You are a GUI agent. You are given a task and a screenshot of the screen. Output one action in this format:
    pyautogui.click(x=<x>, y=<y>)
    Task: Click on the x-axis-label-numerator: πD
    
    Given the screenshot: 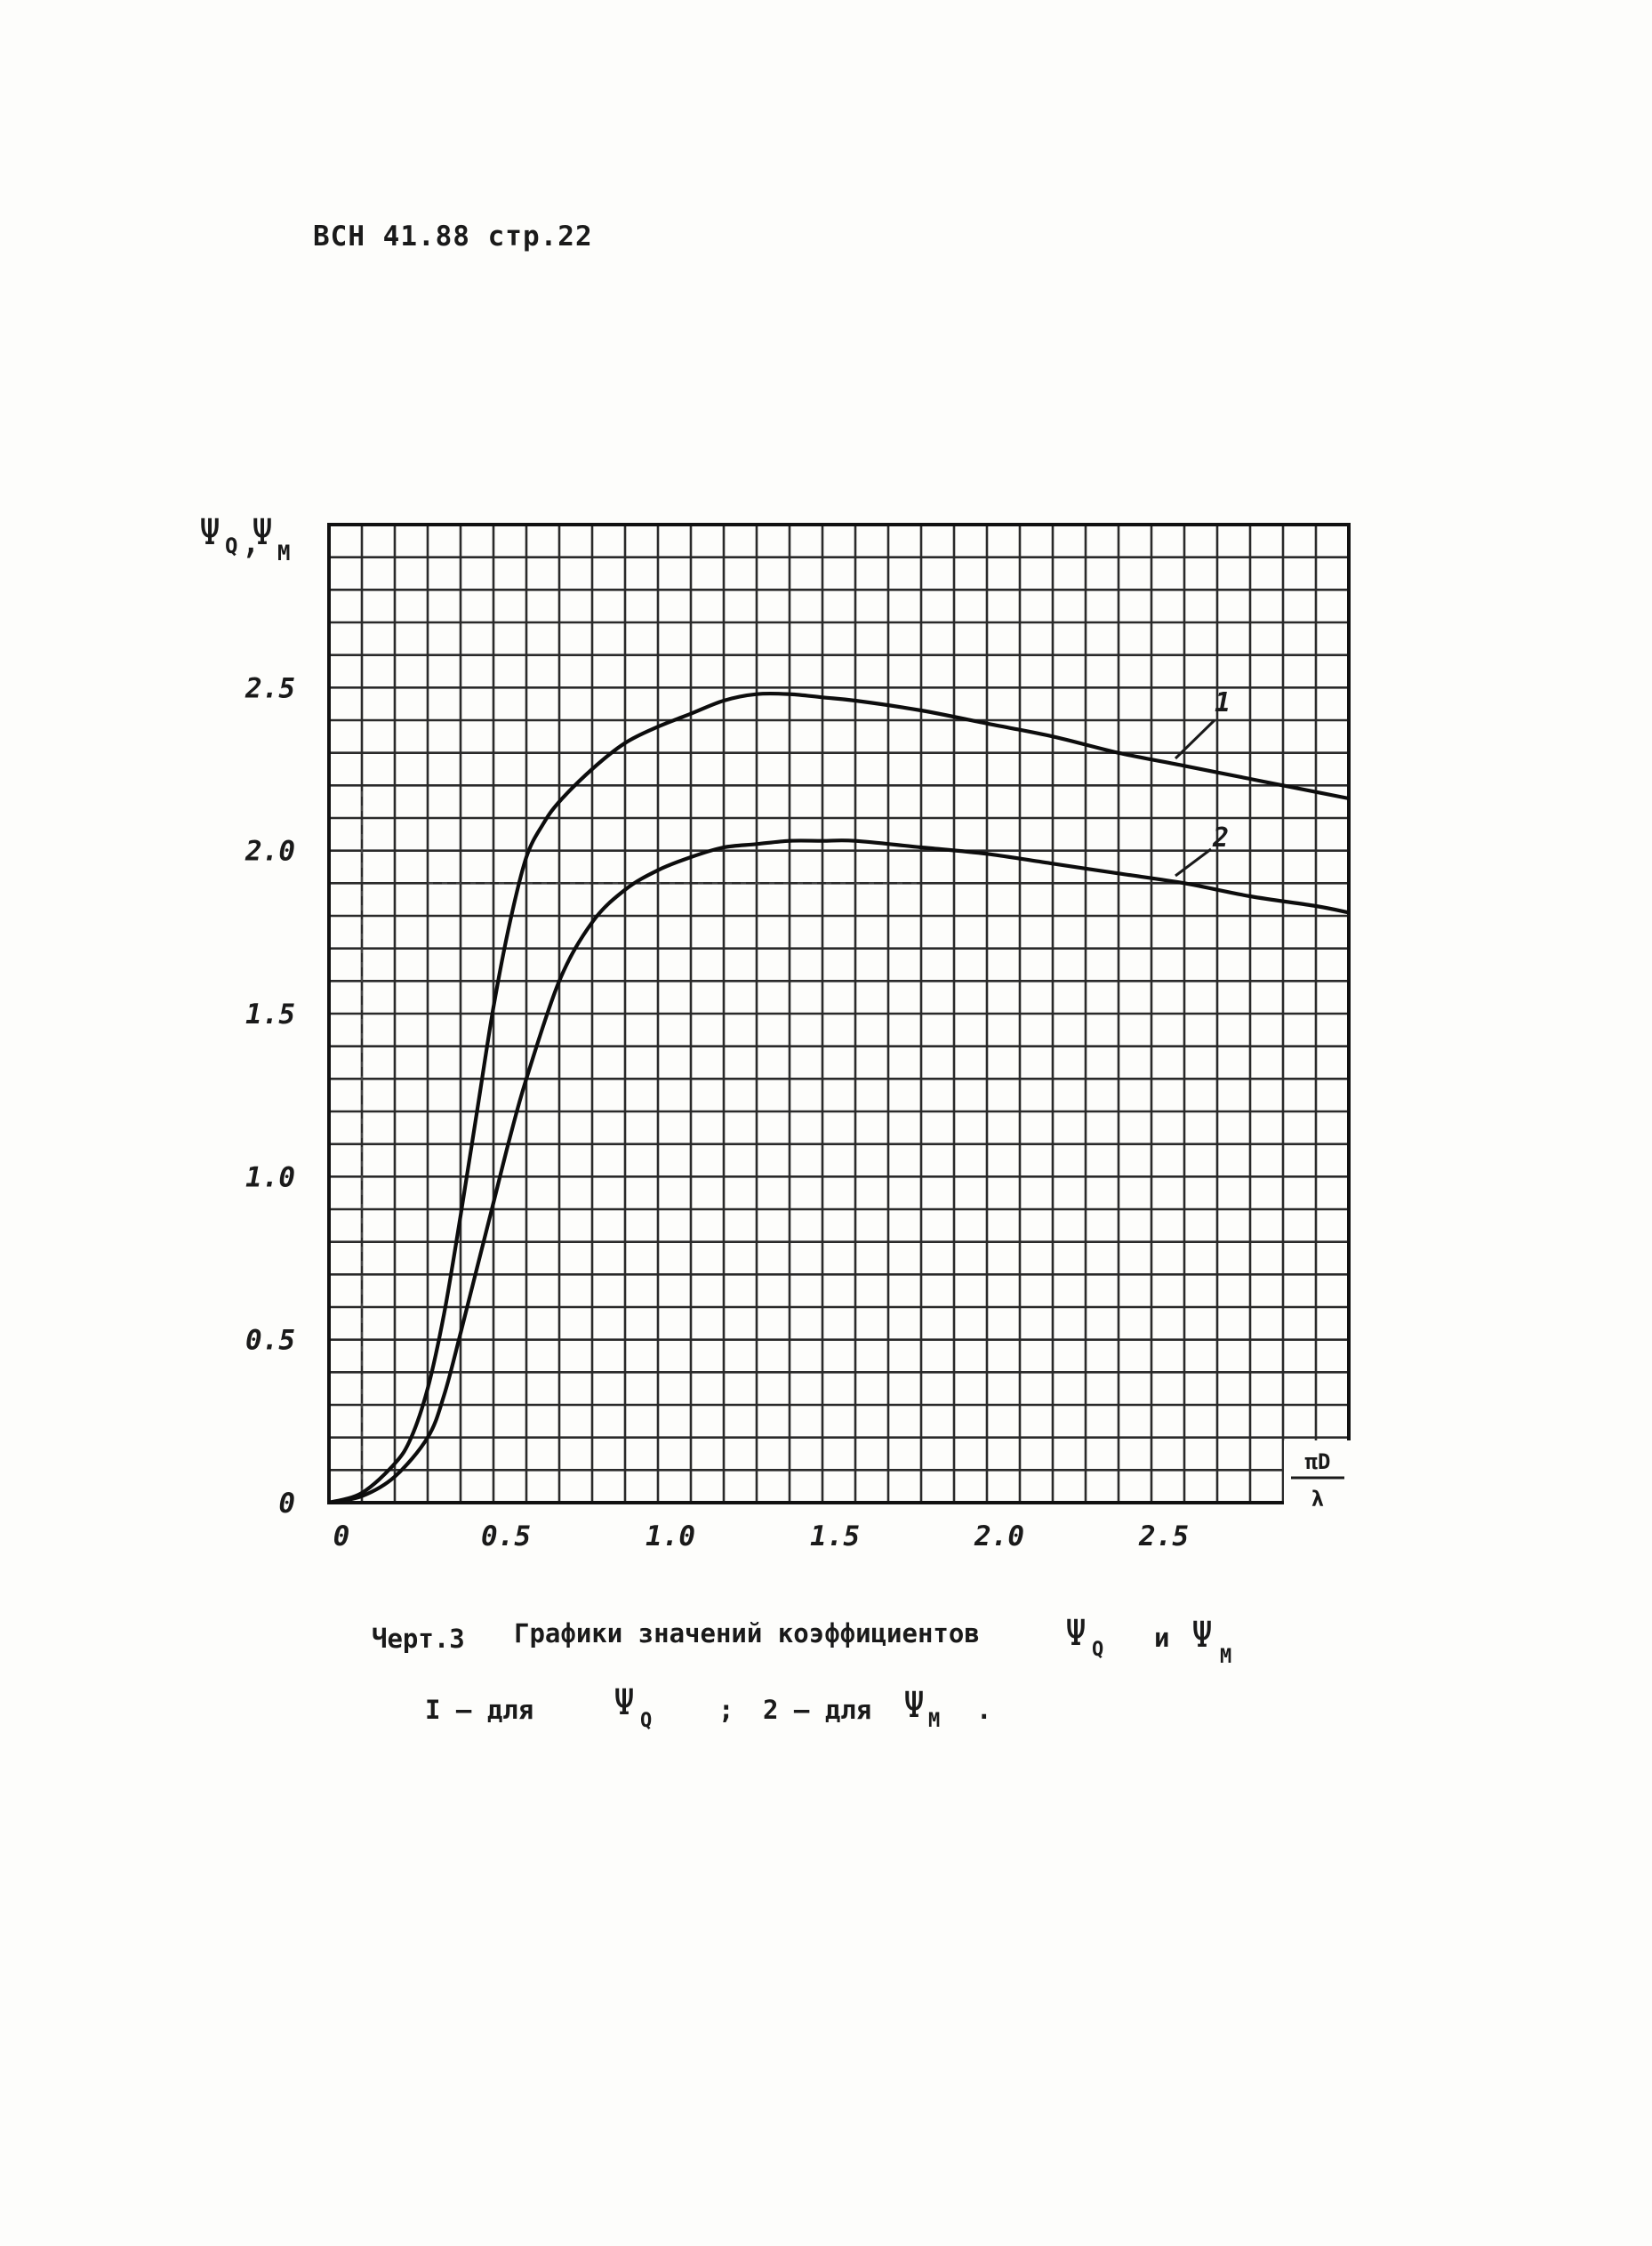 What is the action you would take?
    pyautogui.click(x=1318, y=1461)
    